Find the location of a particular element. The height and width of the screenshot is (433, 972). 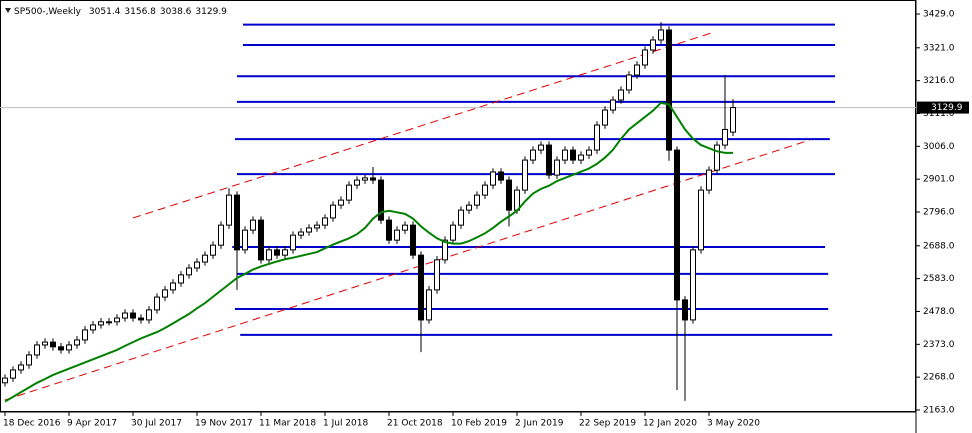

open-value: 3051.4 is located at coordinates (105, 12).